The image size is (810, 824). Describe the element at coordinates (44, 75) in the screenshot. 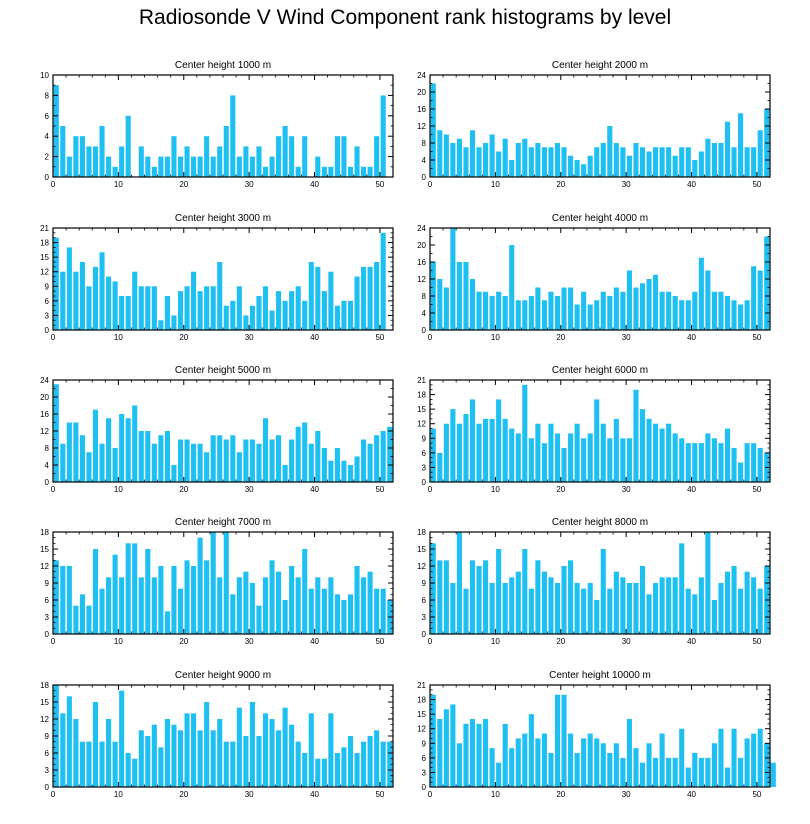

I see `y-tick-label: 10` at that location.